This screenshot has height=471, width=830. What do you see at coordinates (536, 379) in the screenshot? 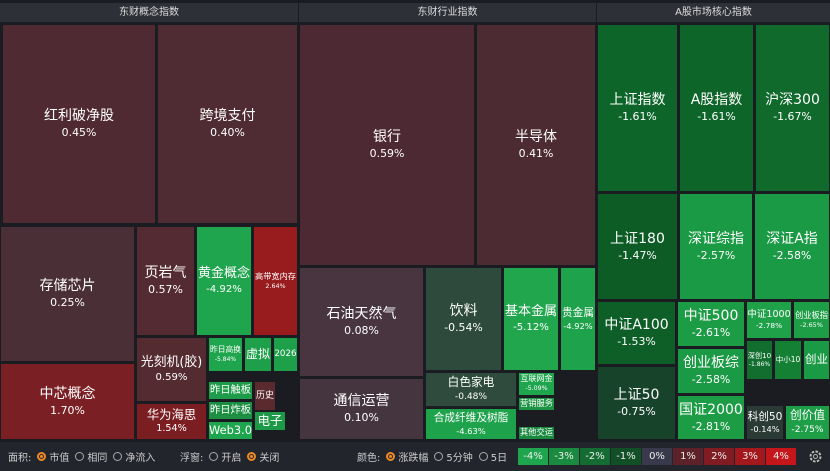
I see `tile-name: 互联网金` at bounding box center [536, 379].